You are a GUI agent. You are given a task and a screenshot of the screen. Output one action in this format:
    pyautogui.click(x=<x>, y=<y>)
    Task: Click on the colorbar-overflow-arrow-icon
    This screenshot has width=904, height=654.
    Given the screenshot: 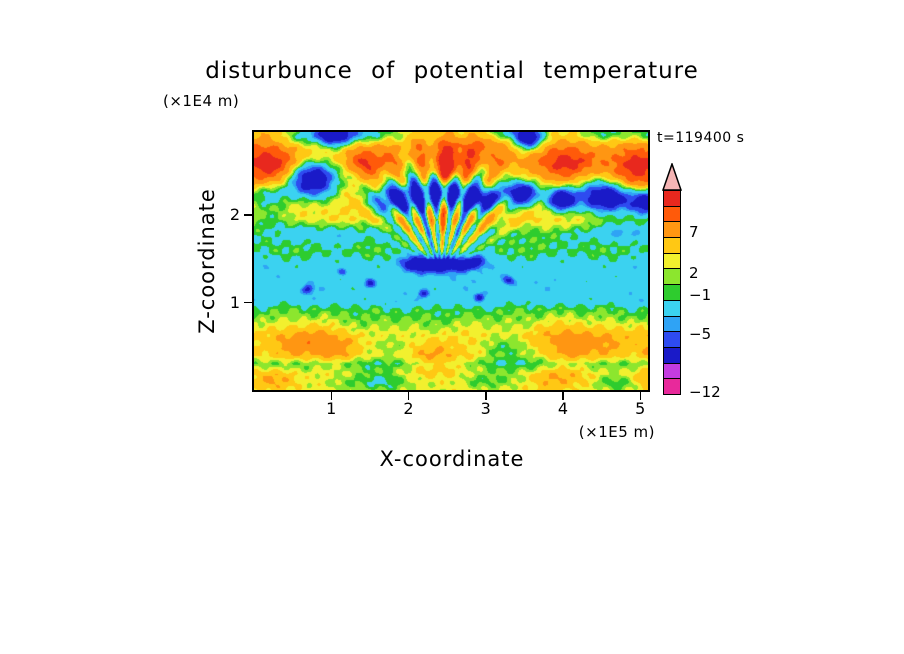 What is the action you would take?
    pyautogui.click(x=672, y=177)
    